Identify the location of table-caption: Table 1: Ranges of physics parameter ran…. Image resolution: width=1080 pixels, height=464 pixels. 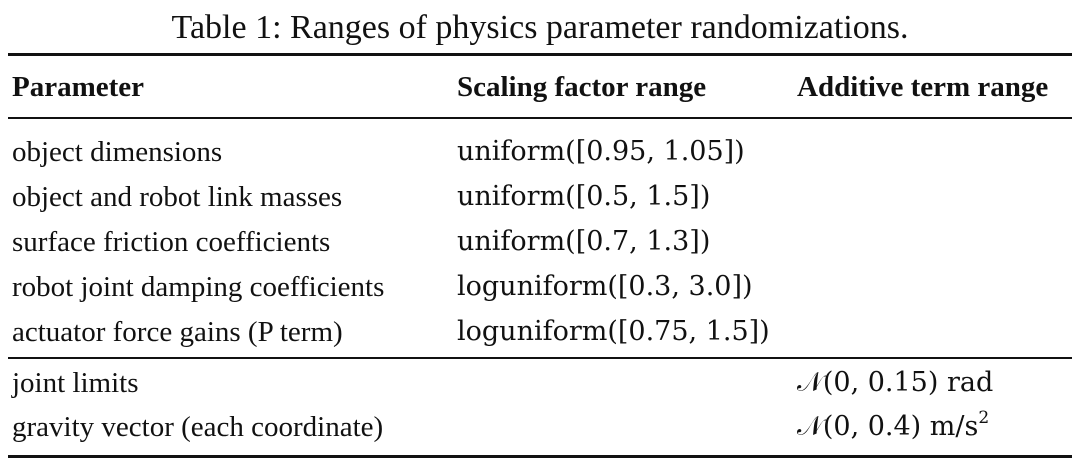
(540, 27).